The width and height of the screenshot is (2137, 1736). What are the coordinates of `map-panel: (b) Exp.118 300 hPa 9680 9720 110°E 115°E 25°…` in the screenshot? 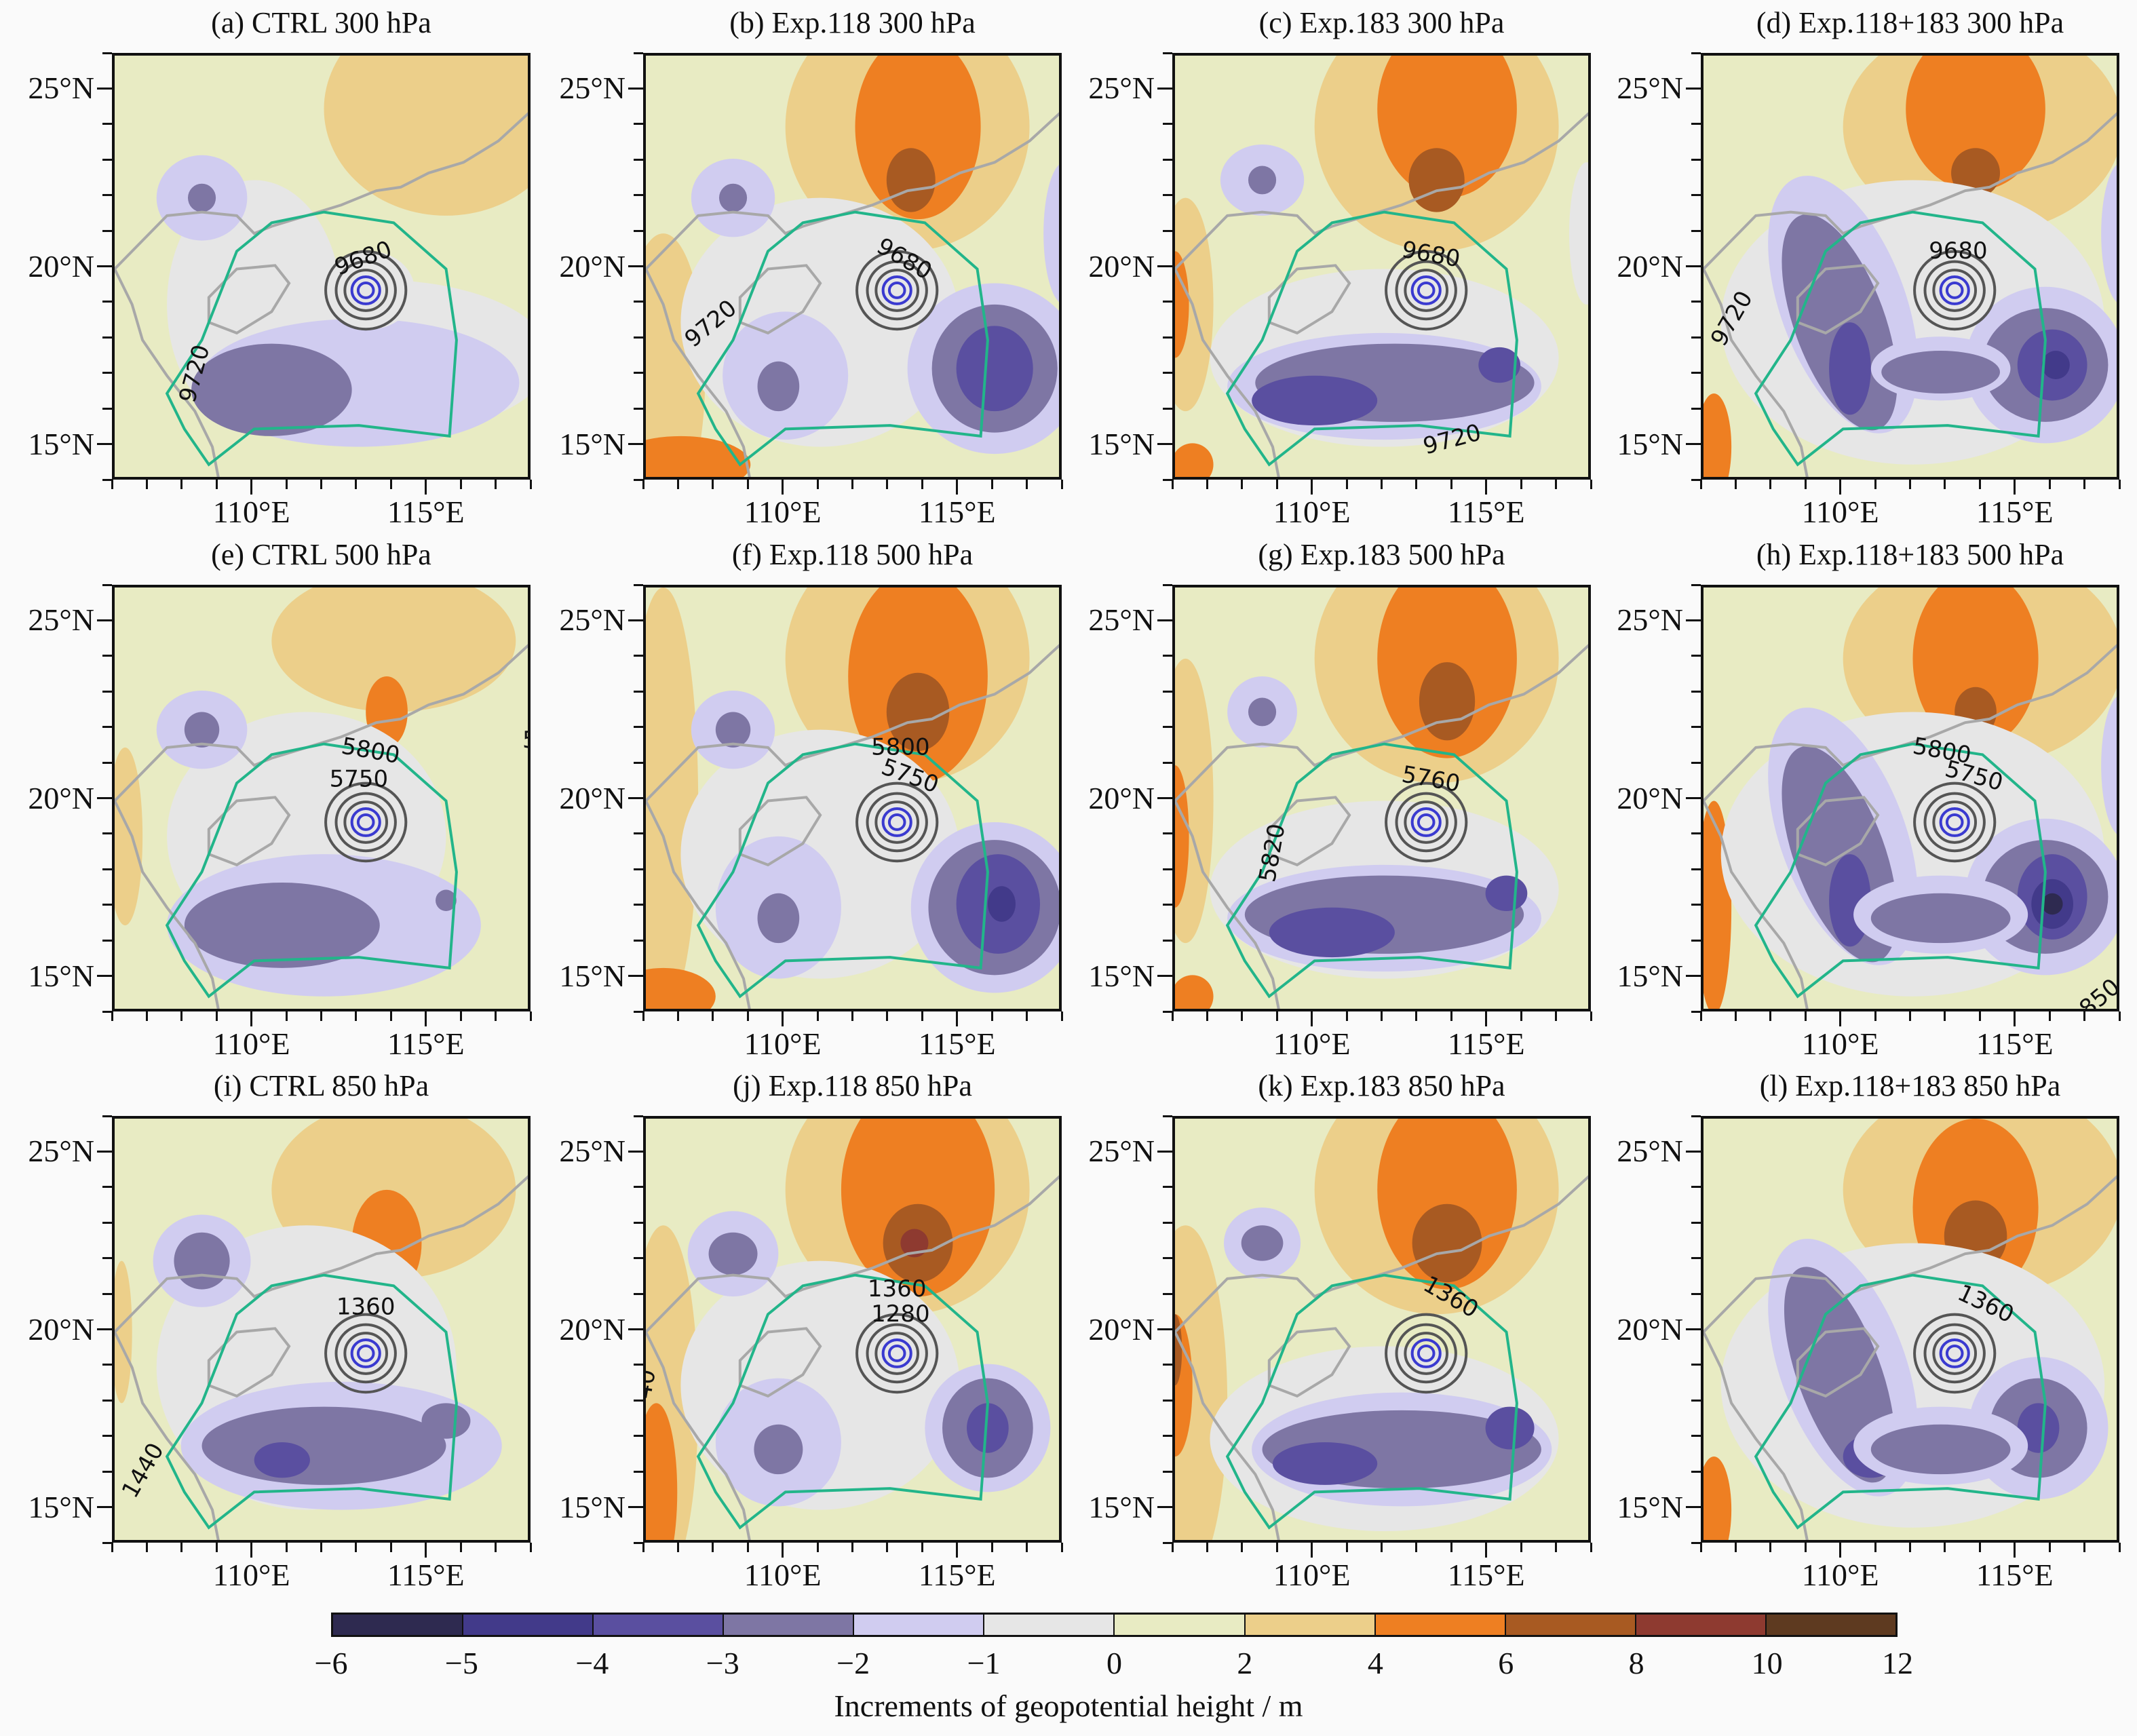 It's located at (811, 267).